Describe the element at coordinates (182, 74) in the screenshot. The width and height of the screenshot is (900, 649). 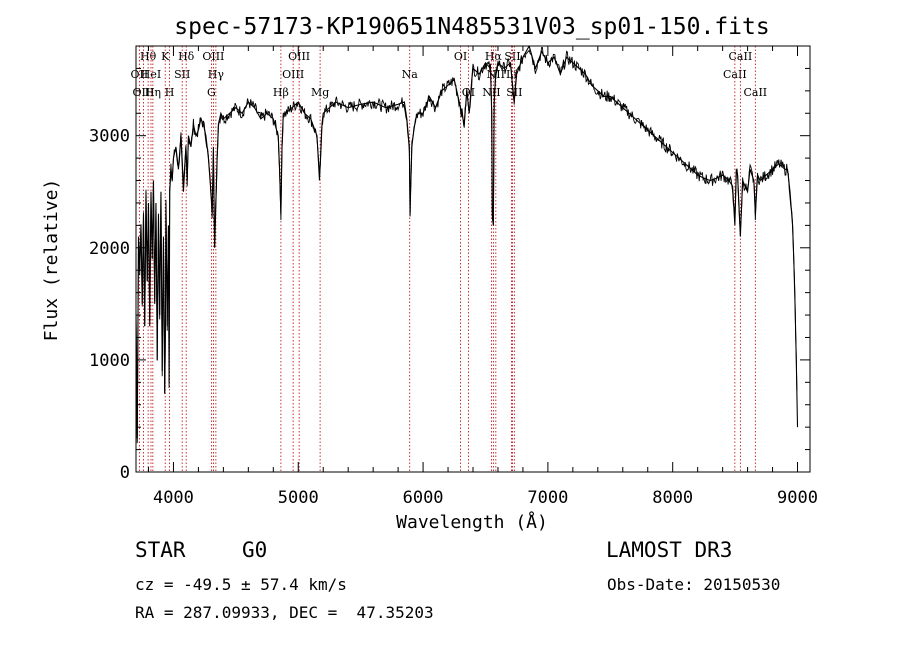
I see `marker-label-7: SII` at that location.